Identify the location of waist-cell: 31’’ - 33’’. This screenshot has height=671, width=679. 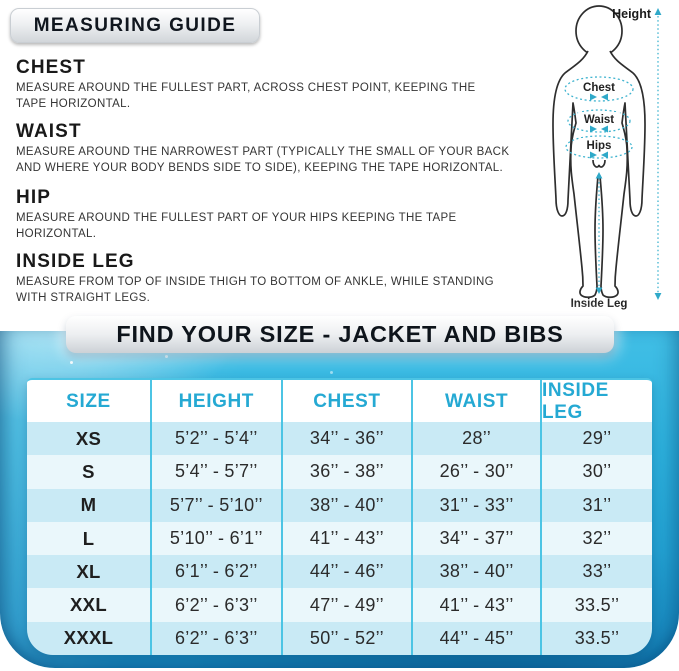
(477, 505).